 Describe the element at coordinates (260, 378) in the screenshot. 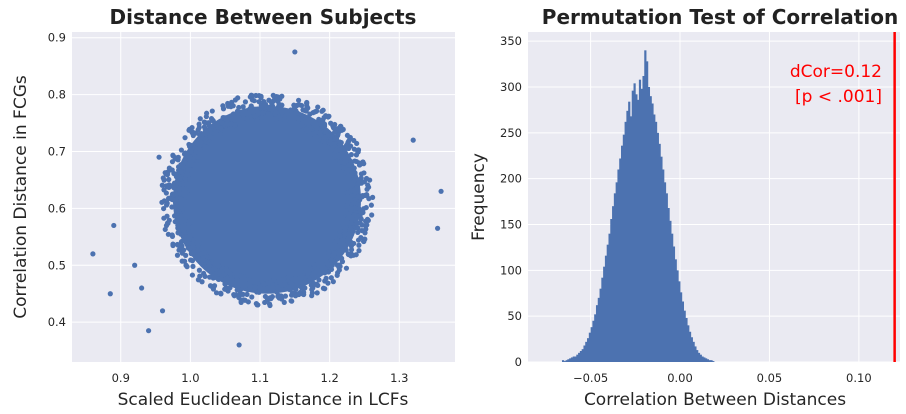

I see `scatter-x-tick-label: 1.1` at that location.